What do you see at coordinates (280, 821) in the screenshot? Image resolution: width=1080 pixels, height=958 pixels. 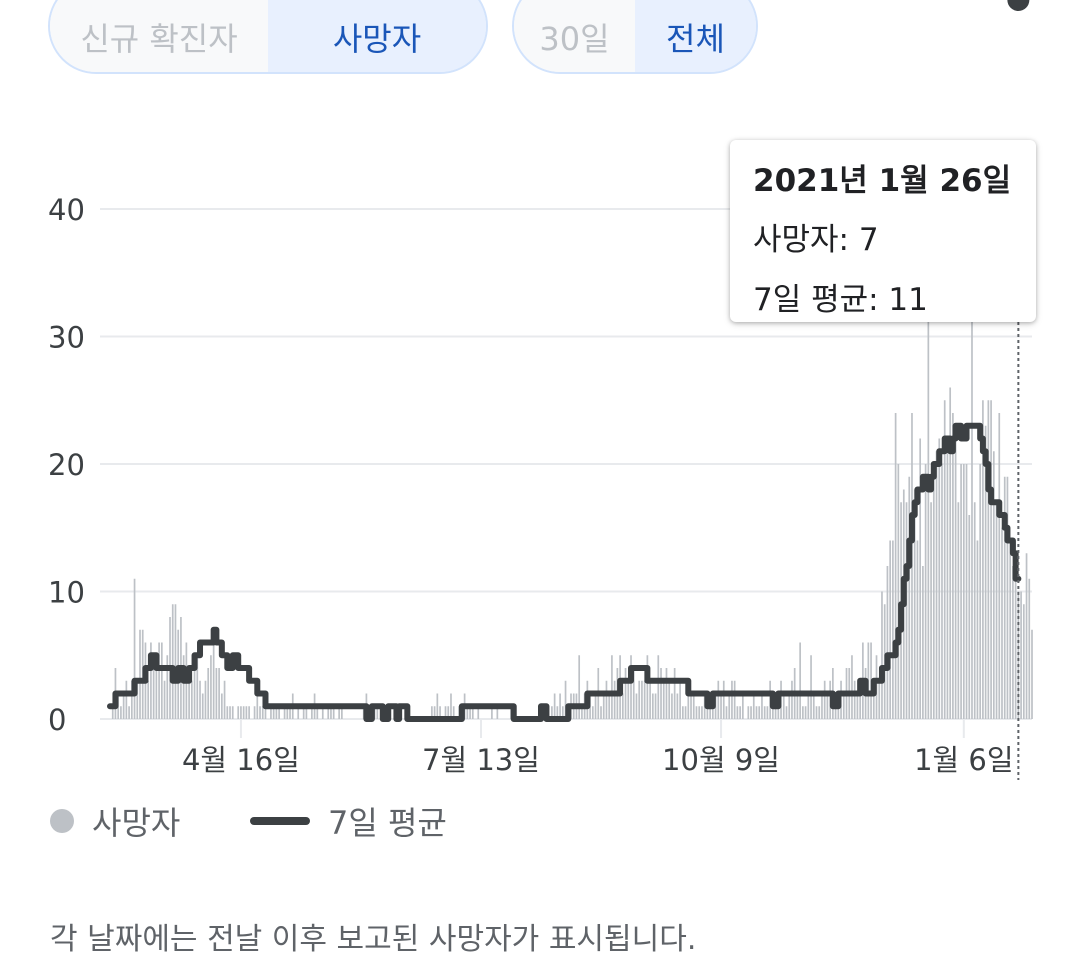 I see `legend-line-icon` at bounding box center [280, 821].